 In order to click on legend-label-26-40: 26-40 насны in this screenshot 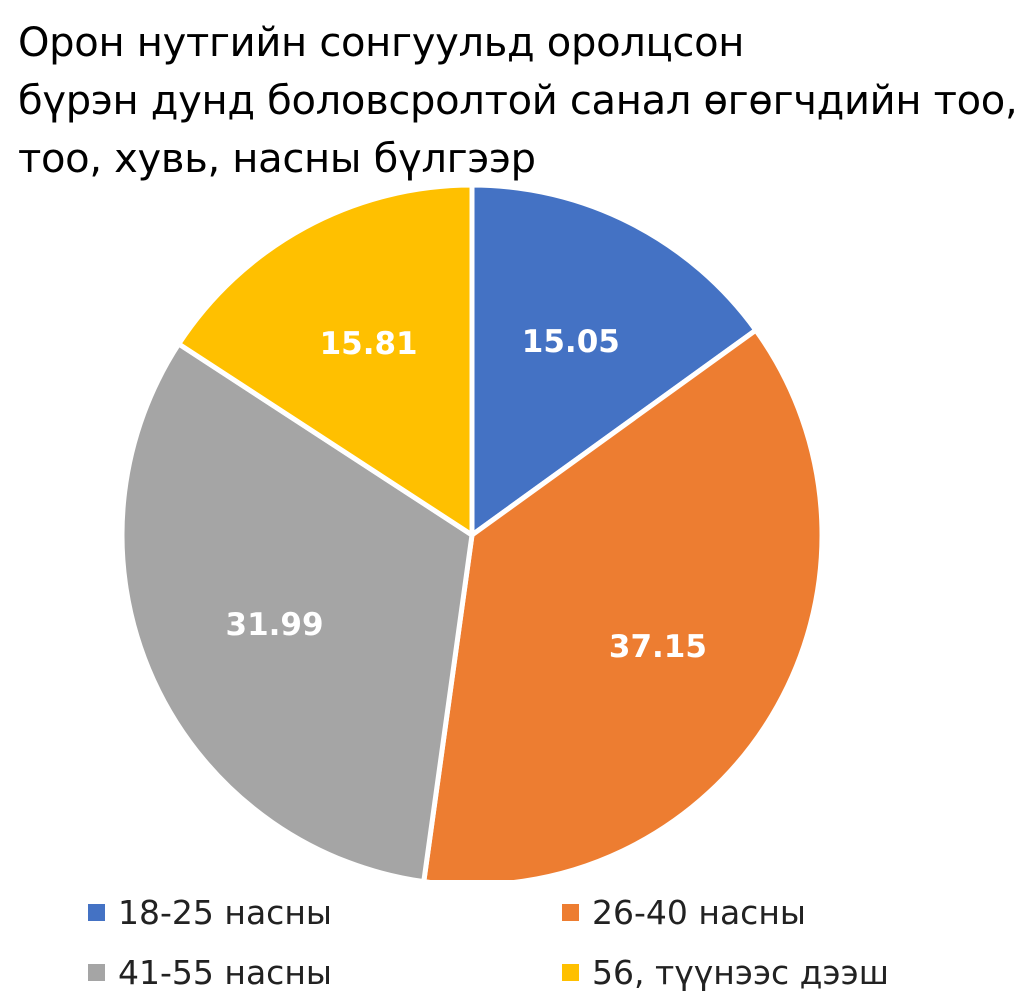, I will do `click(699, 912)`.